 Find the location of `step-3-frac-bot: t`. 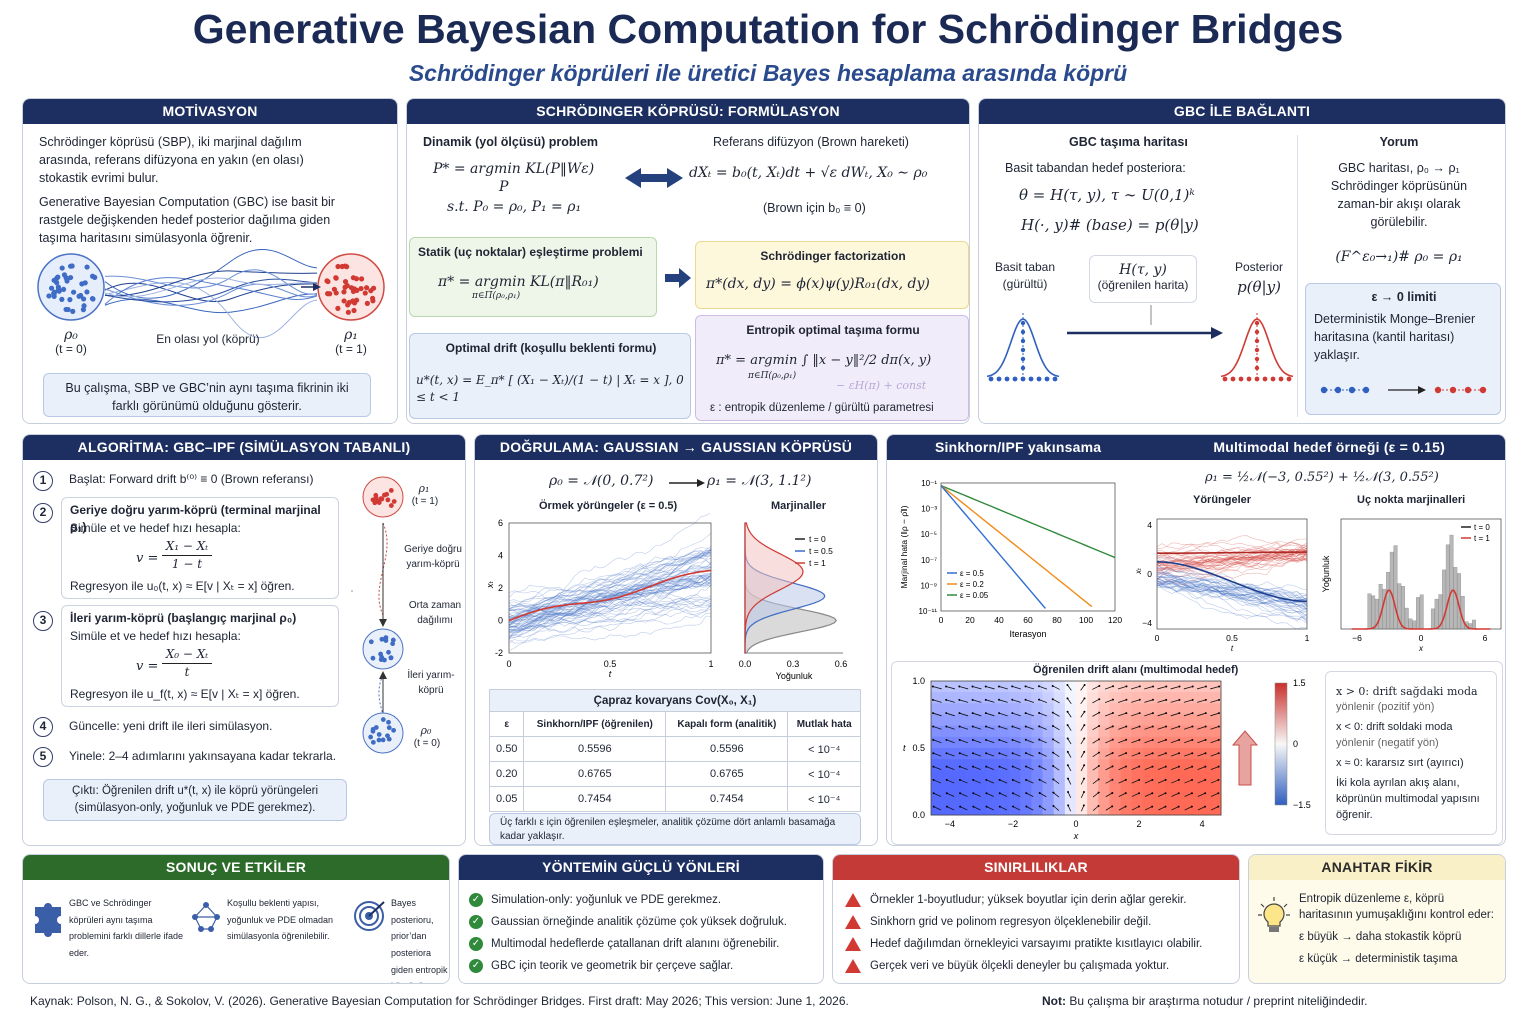

step-3-frac-bot: t is located at coordinates (187, 672).